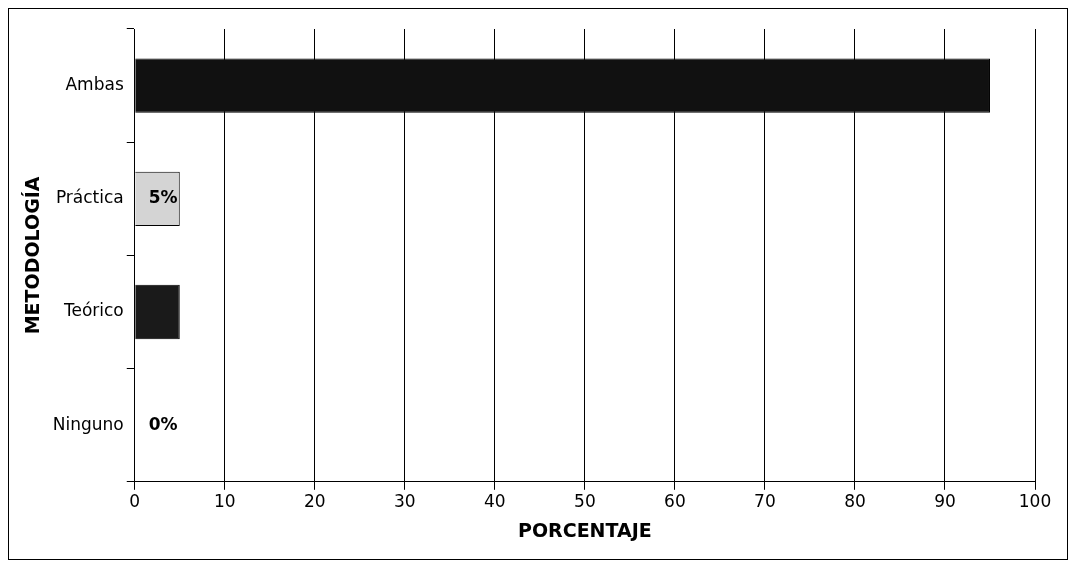  What do you see at coordinates (135, 501) in the screenshot?
I see `x-tick-label: 0` at bounding box center [135, 501].